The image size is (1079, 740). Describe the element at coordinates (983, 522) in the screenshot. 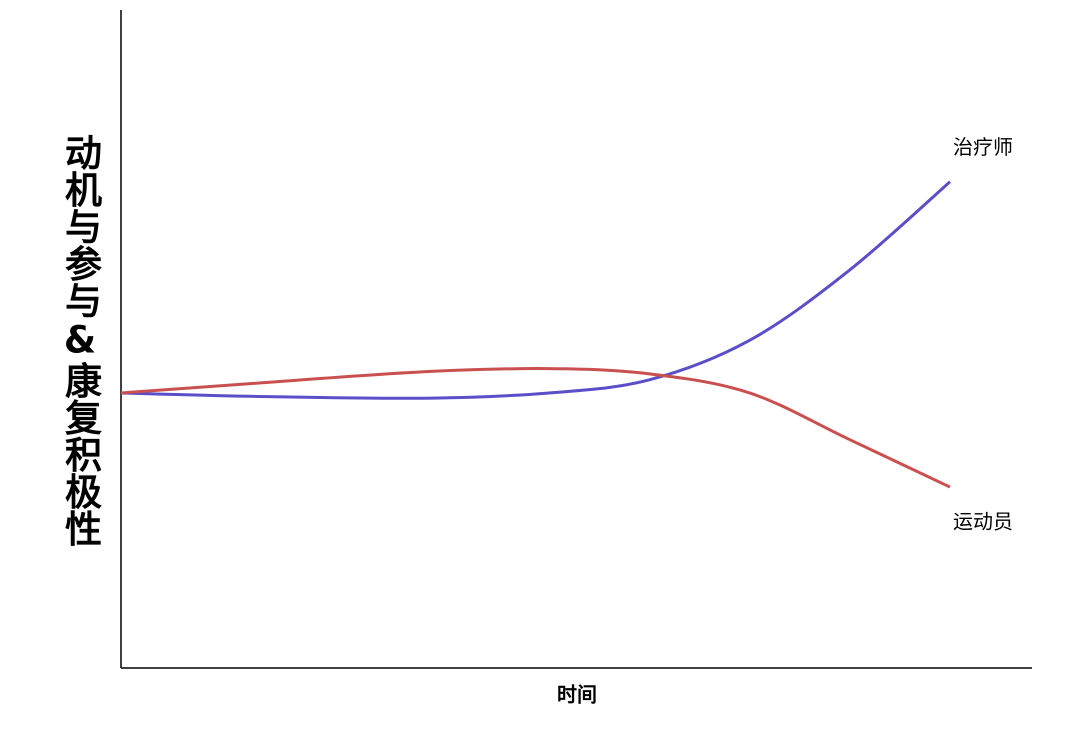

I see `series-label: 运动员` at that location.